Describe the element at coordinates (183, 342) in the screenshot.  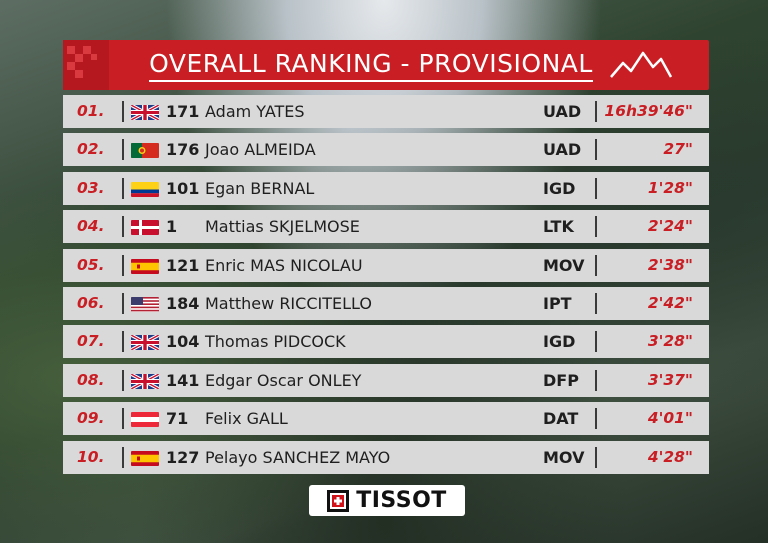
I see `rider-bib-number: 104` at that location.